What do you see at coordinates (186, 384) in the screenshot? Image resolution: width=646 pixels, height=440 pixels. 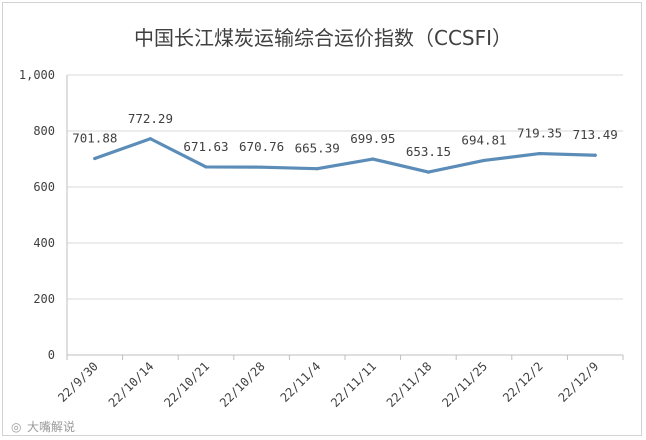 I see `x-tick-label: 22/10/21` at bounding box center [186, 384].